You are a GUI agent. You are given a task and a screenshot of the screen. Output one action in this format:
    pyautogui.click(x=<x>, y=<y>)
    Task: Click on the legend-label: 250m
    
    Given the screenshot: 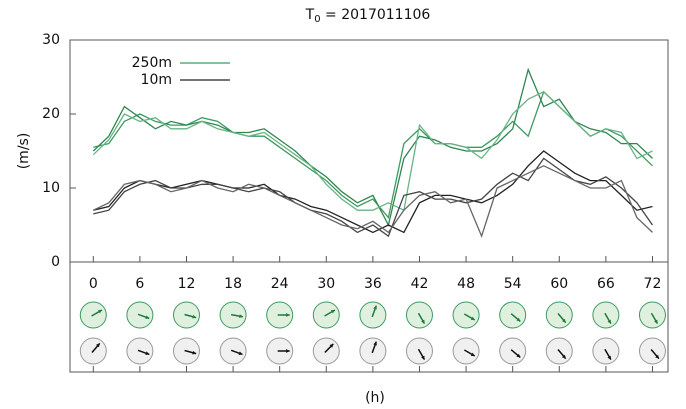 What is the action you would take?
    pyautogui.click(x=152, y=63)
    